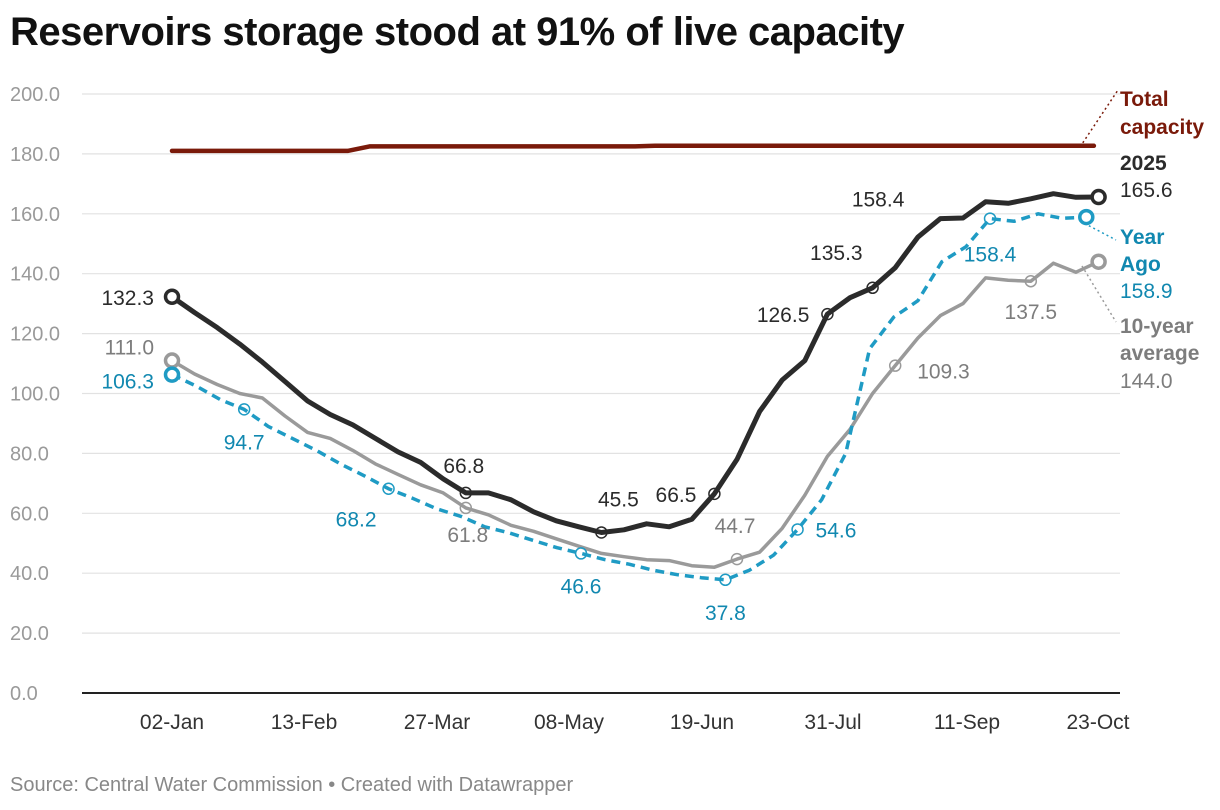  I want to click on leader-line-yearago, so click(1098, 230).